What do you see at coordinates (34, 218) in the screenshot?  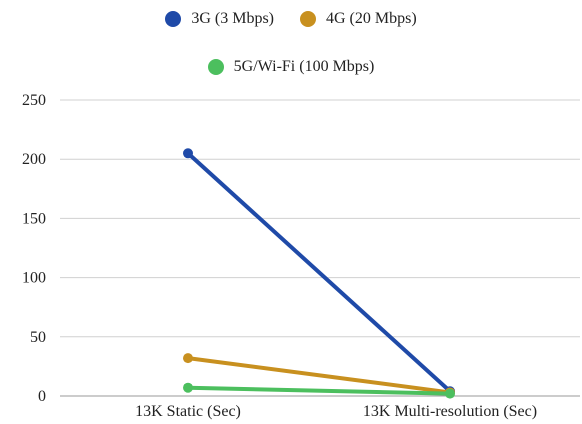 I see `y-tick-label-150: 150` at bounding box center [34, 218].